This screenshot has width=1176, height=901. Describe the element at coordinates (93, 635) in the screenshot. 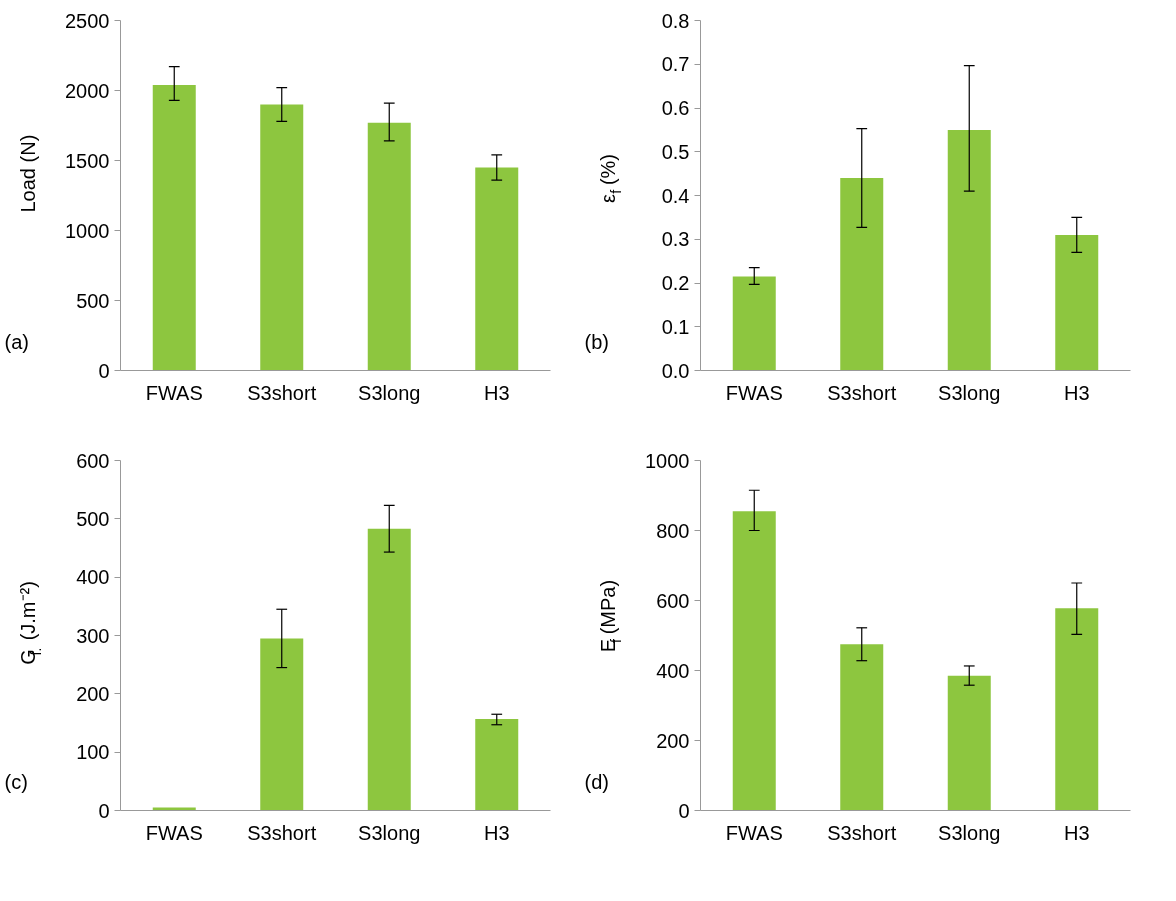

I see `y-tick-label: 300` at that location.